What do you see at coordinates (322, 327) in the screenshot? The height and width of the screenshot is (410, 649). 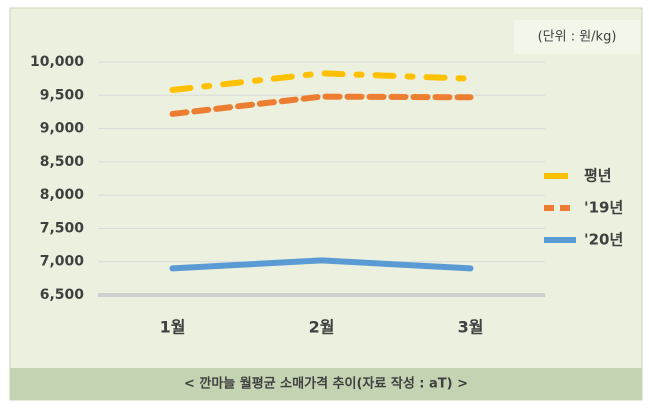 I see `x-tick-label: 2월` at bounding box center [322, 327].